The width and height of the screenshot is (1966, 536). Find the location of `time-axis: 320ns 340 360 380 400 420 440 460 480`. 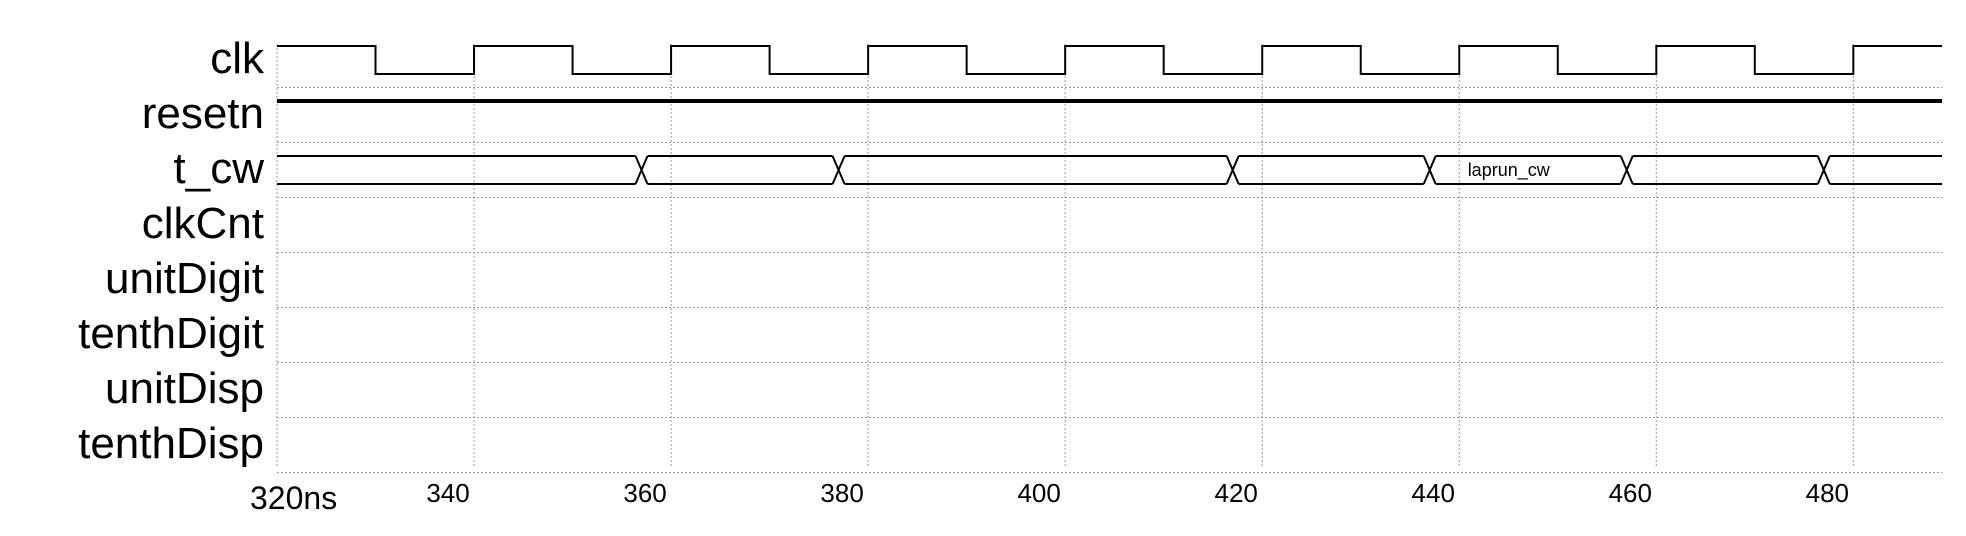

time-axis: 320ns 340 360 380 400 420 440 460 480 is located at coordinates (1049, 497).